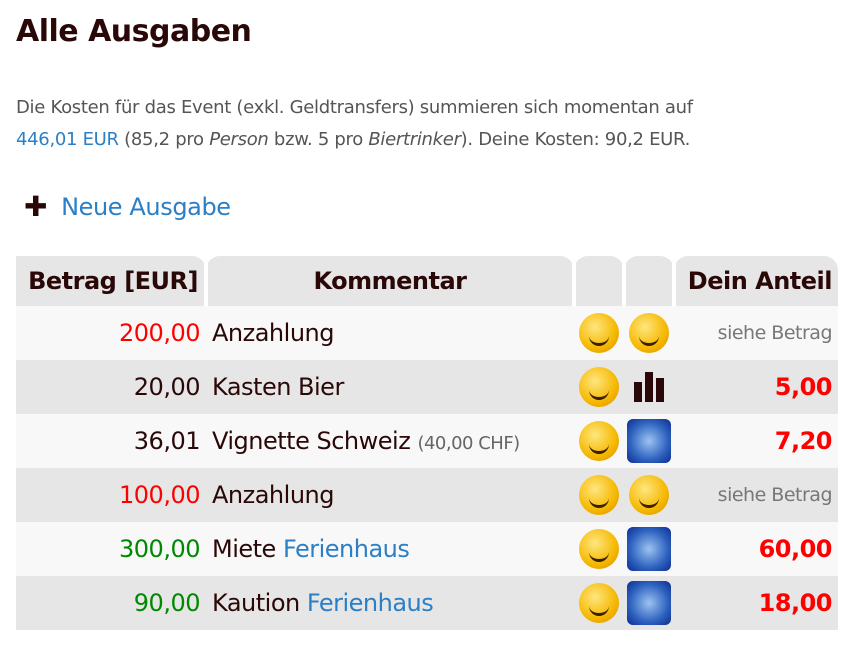 The width and height of the screenshot is (854, 652). I want to click on header-icon1, so click(598, 281).